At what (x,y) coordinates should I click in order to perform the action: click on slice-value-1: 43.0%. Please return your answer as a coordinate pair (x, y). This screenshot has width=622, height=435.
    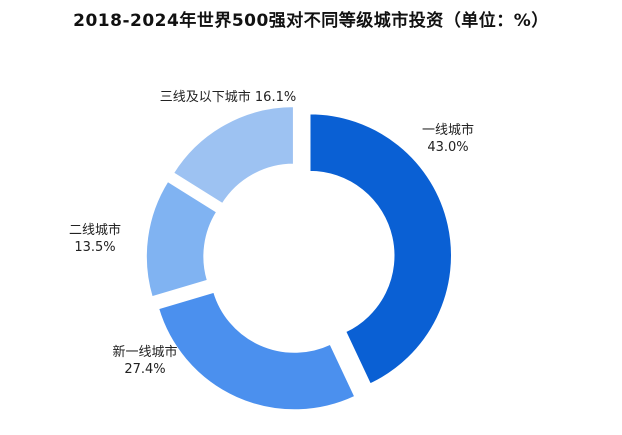
    Looking at the image, I should click on (447, 147).